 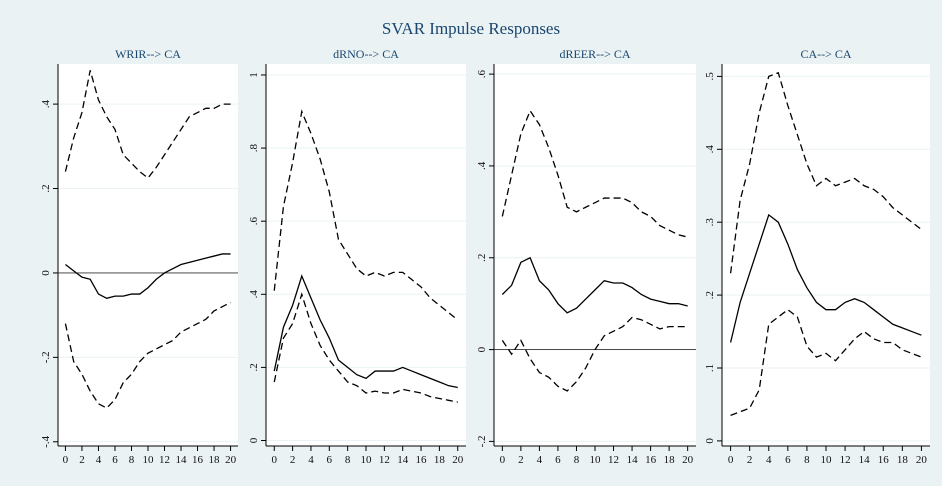 I want to click on panel-title: WRIR--> CA, so click(x=148, y=54).